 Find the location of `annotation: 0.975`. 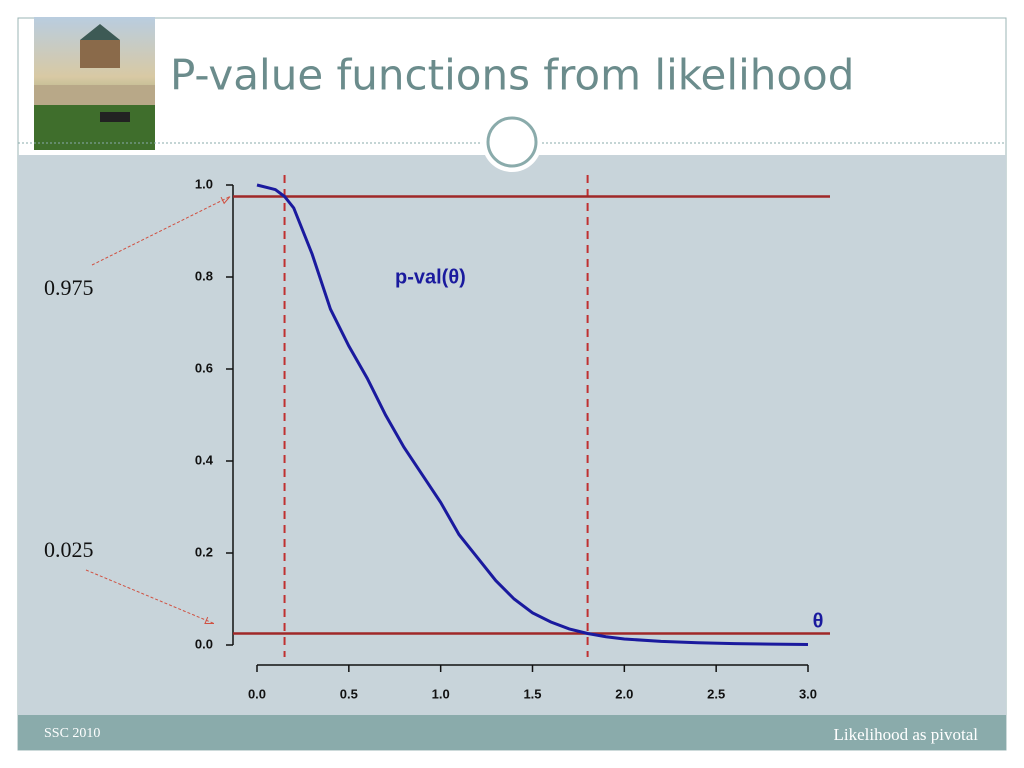

annotation: 0.975 is located at coordinates (69, 287).